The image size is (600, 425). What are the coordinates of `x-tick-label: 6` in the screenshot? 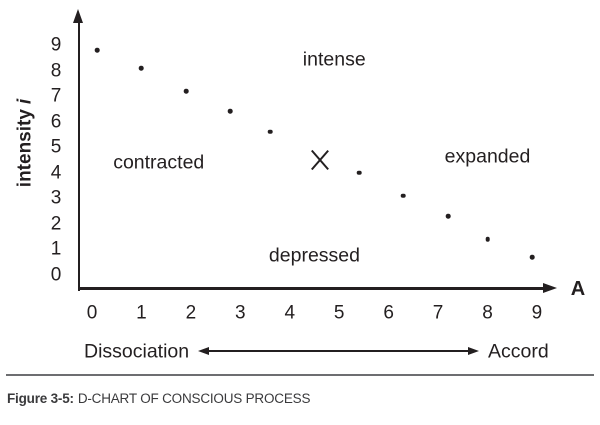 It's located at (388, 313).